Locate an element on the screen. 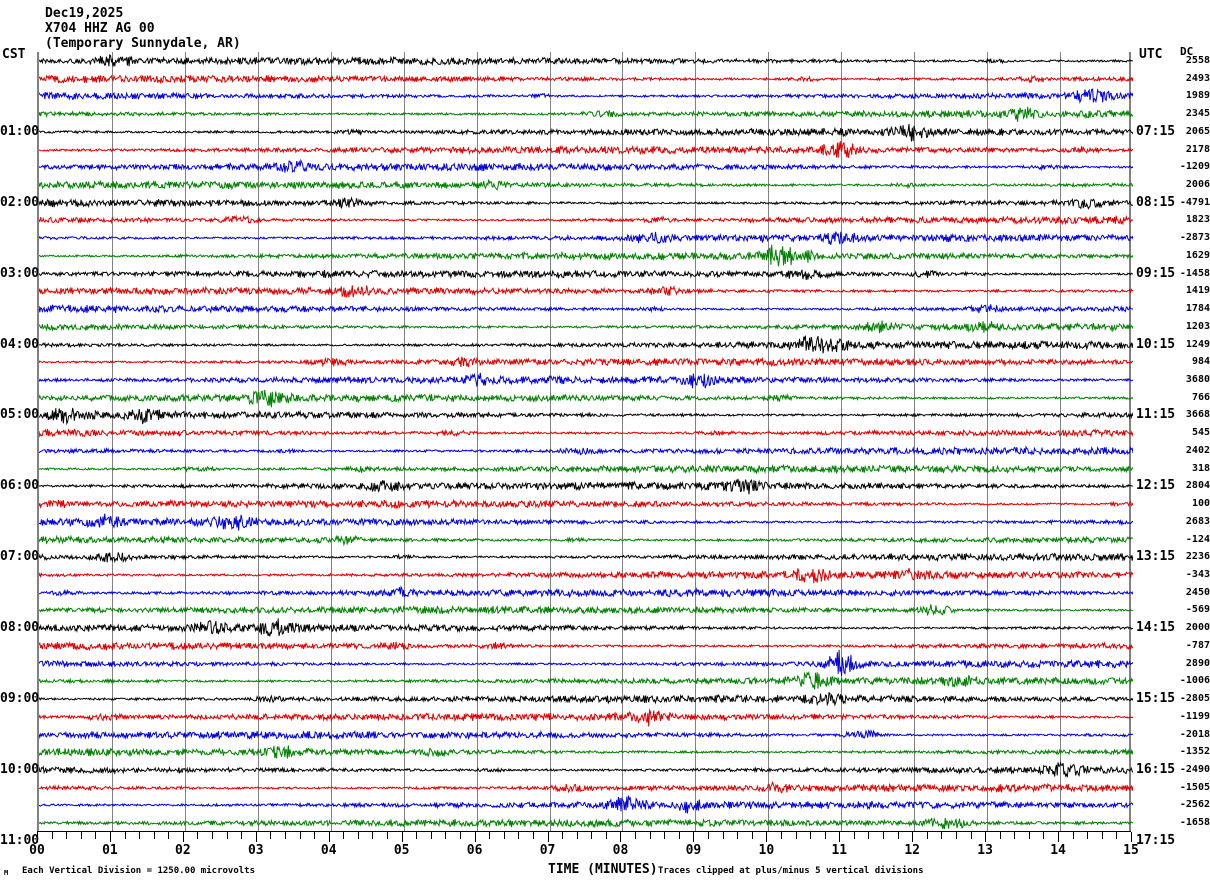 This screenshot has height=886, width=1210. hour-label-utc: 12:15 is located at coordinates (1156, 486).